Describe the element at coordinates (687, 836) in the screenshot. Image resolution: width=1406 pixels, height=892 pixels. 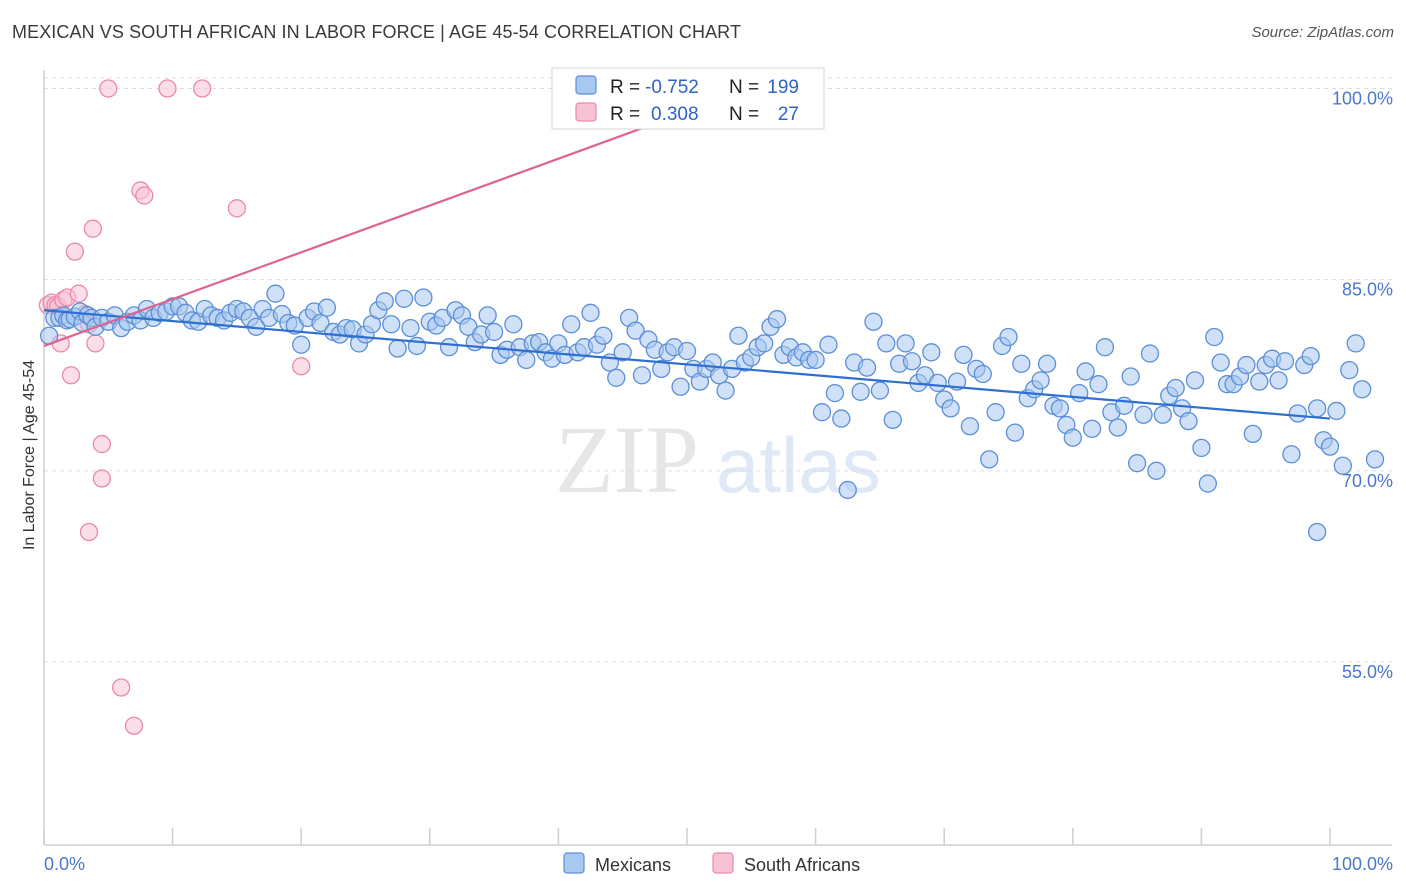
I see `x-axis-ticks` at that location.